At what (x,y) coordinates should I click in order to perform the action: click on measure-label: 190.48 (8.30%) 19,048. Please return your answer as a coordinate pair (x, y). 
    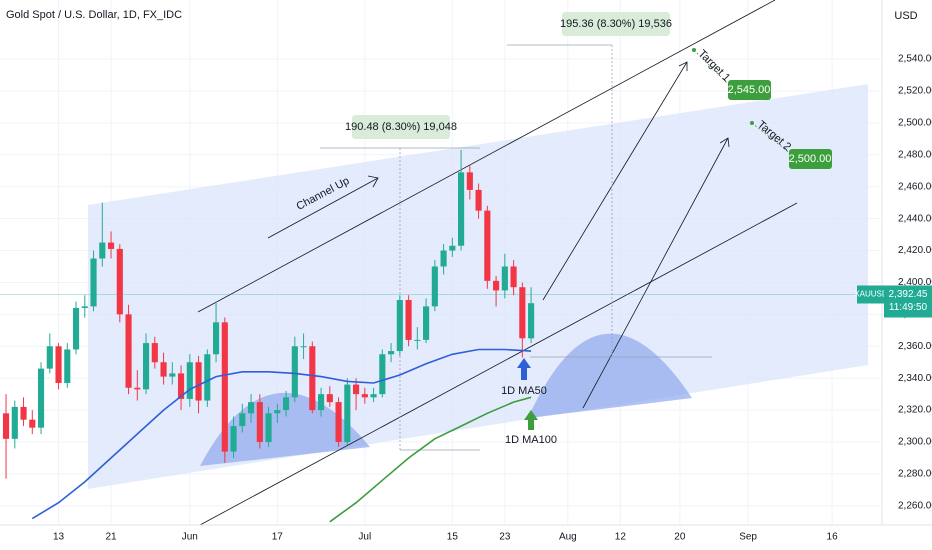
    Looking at the image, I should click on (401, 127).